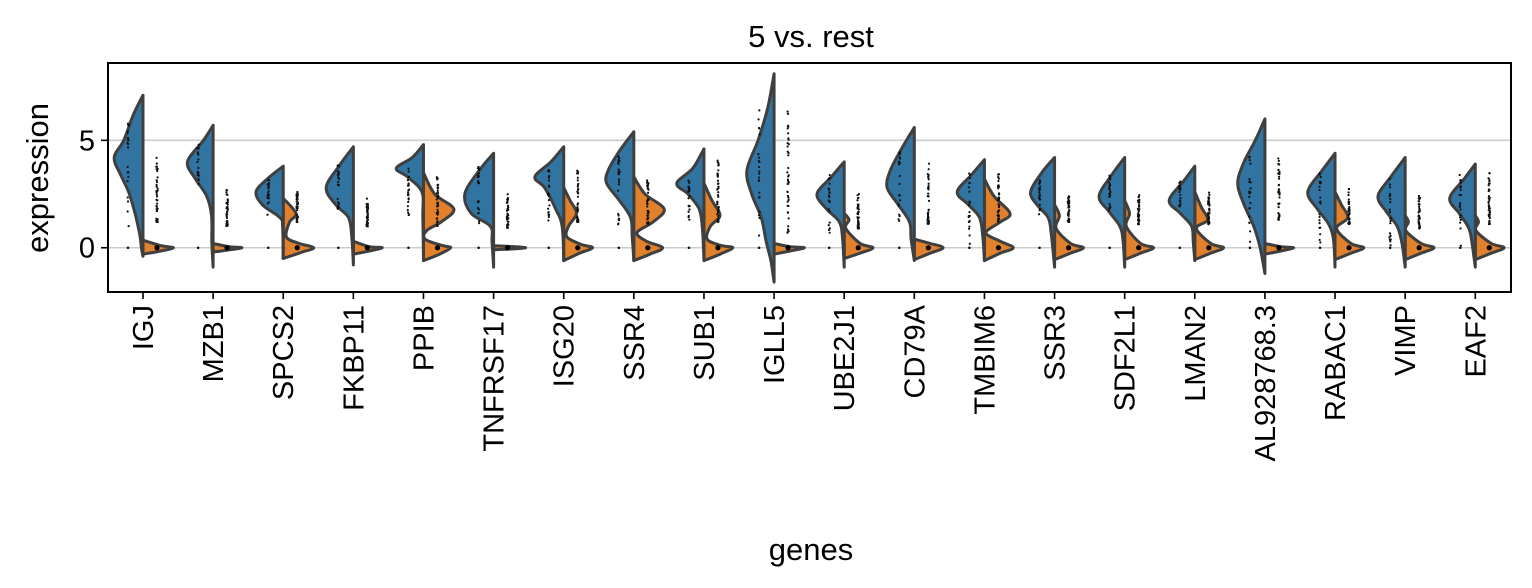 The width and height of the screenshot is (1532, 588). Describe the element at coordinates (811, 549) in the screenshot. I see `x-axis-label: genes` at that location.